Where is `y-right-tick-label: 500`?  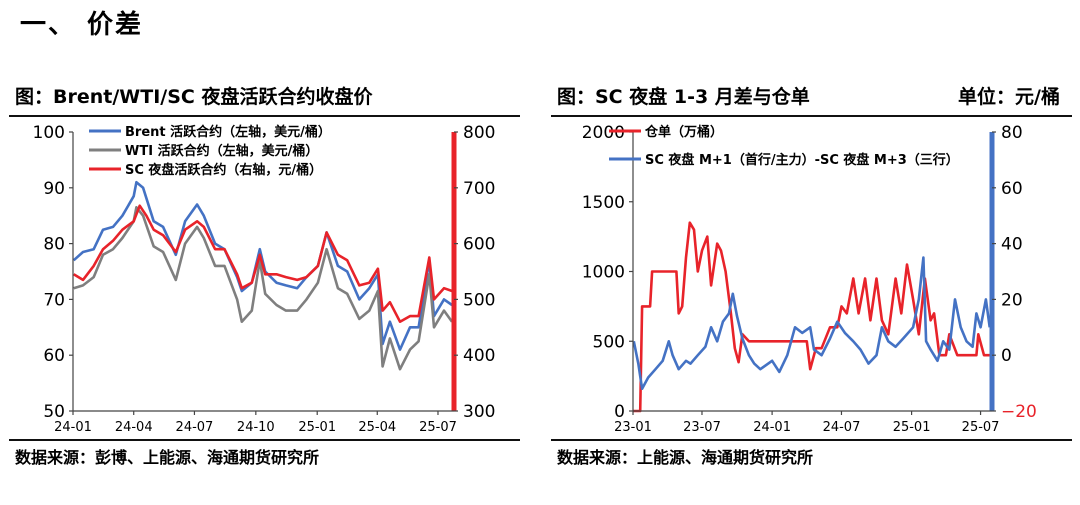
y-right-tick-label: 500 is located at coordinates (479, 300).